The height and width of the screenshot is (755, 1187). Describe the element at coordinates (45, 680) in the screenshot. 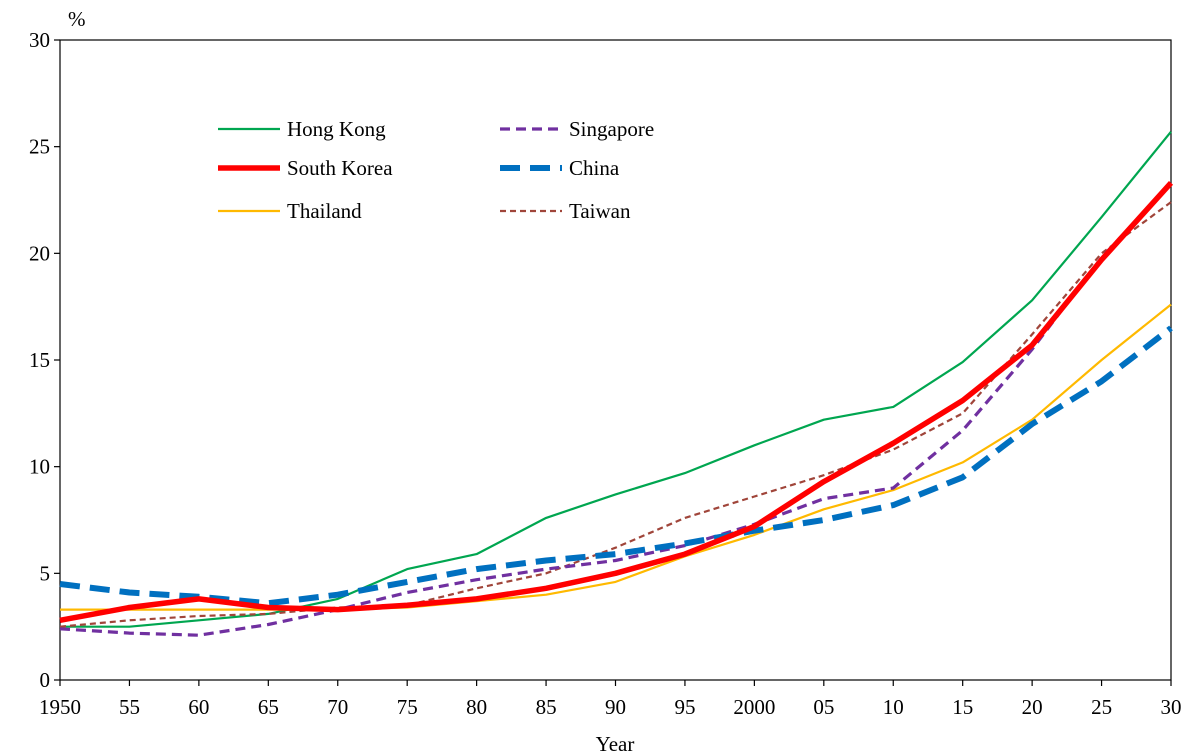

I see `y-tick-label: 0` at that location.